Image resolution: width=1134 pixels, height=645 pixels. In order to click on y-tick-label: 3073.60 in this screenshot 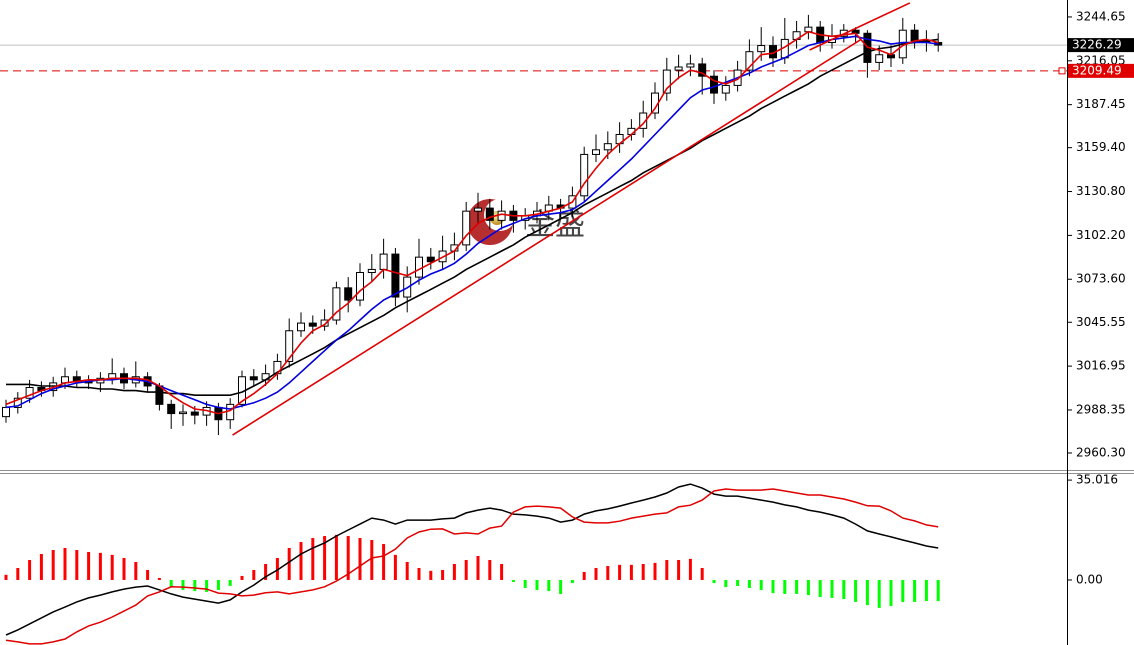, I will do `click(1101, 279)`.